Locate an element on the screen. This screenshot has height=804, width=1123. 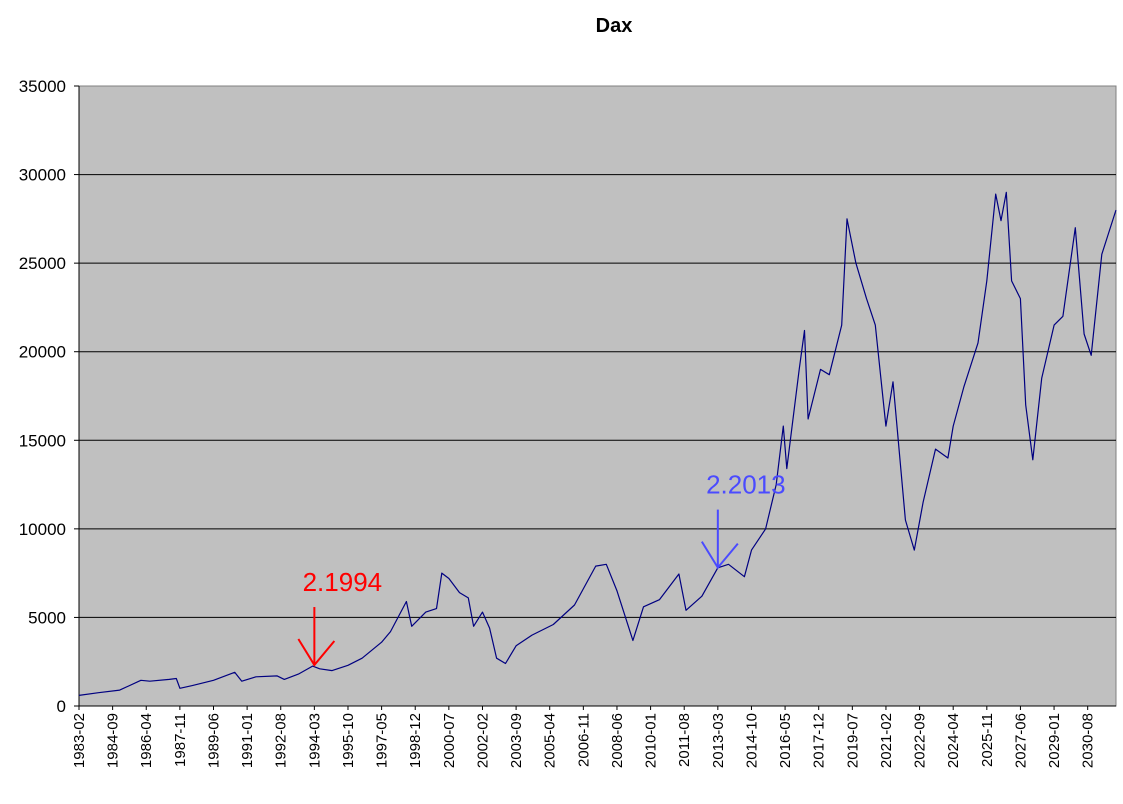
x-tick-label: 1986-04 is located at coordinates (146, 740).